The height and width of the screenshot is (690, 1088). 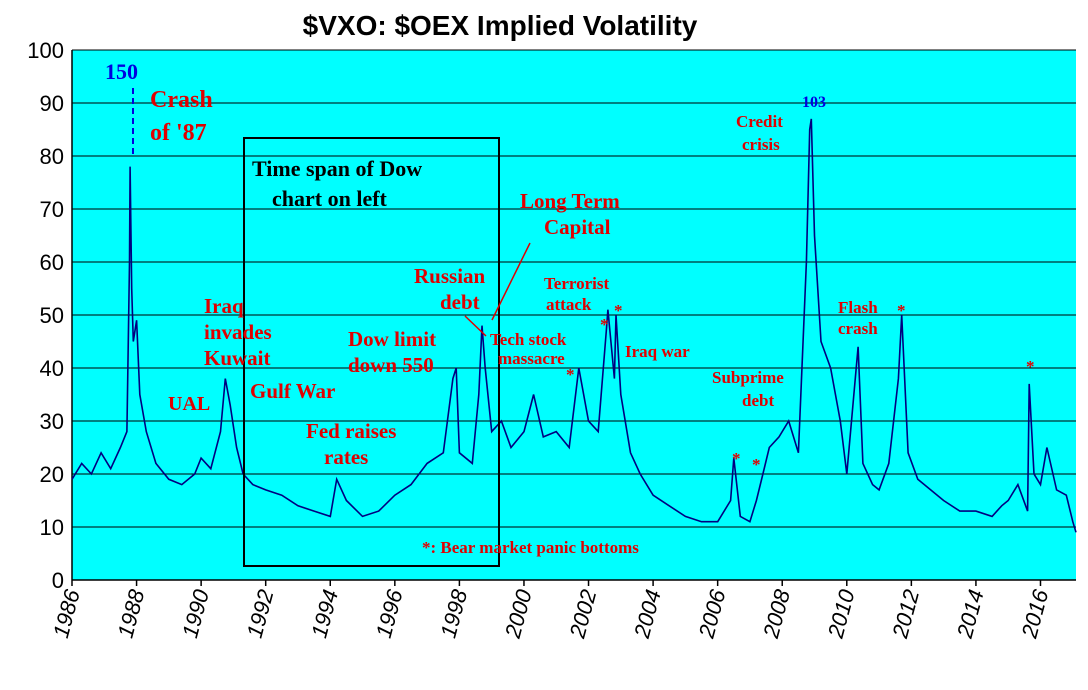 What do you see at coordinates (736, 458) in the screenshot?
I see `bear-bottom-star-2006: *` at bounding box center [736, 458].